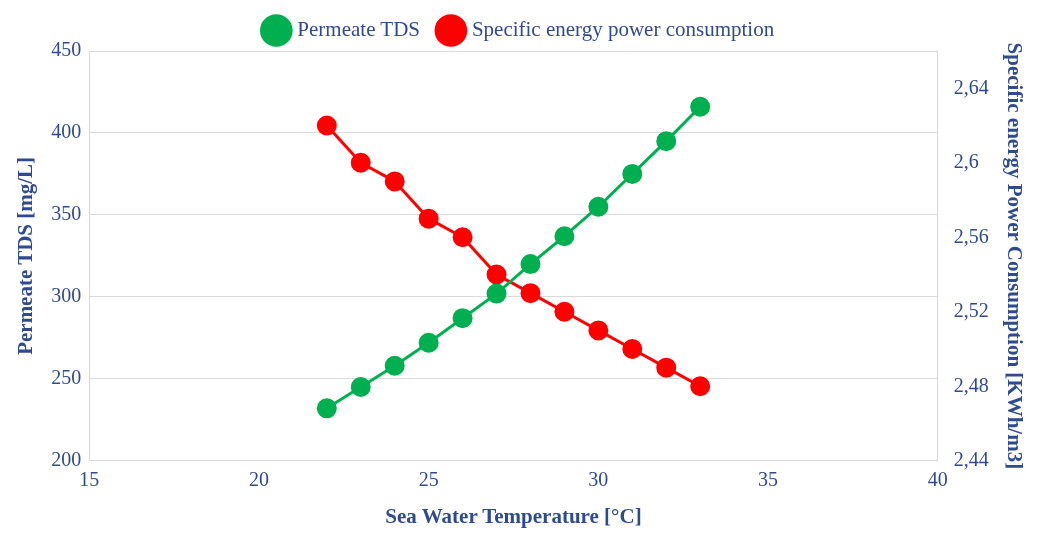  What do you see at coordinates (971, 86) in the screenshot?
I see `y2-tick-label: 2,64` at bounding box center [971, 86].